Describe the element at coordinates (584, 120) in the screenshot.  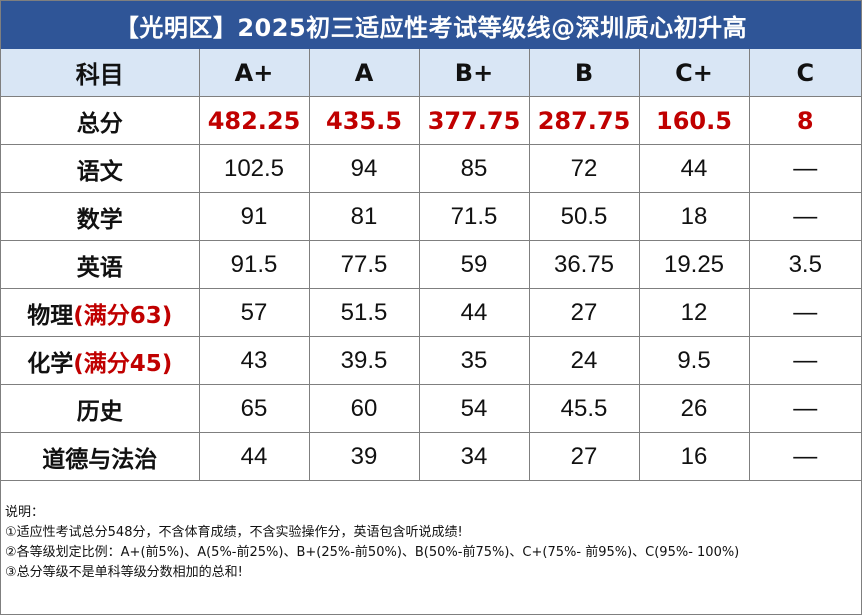
I see `score-cell: 287.75` at that location.